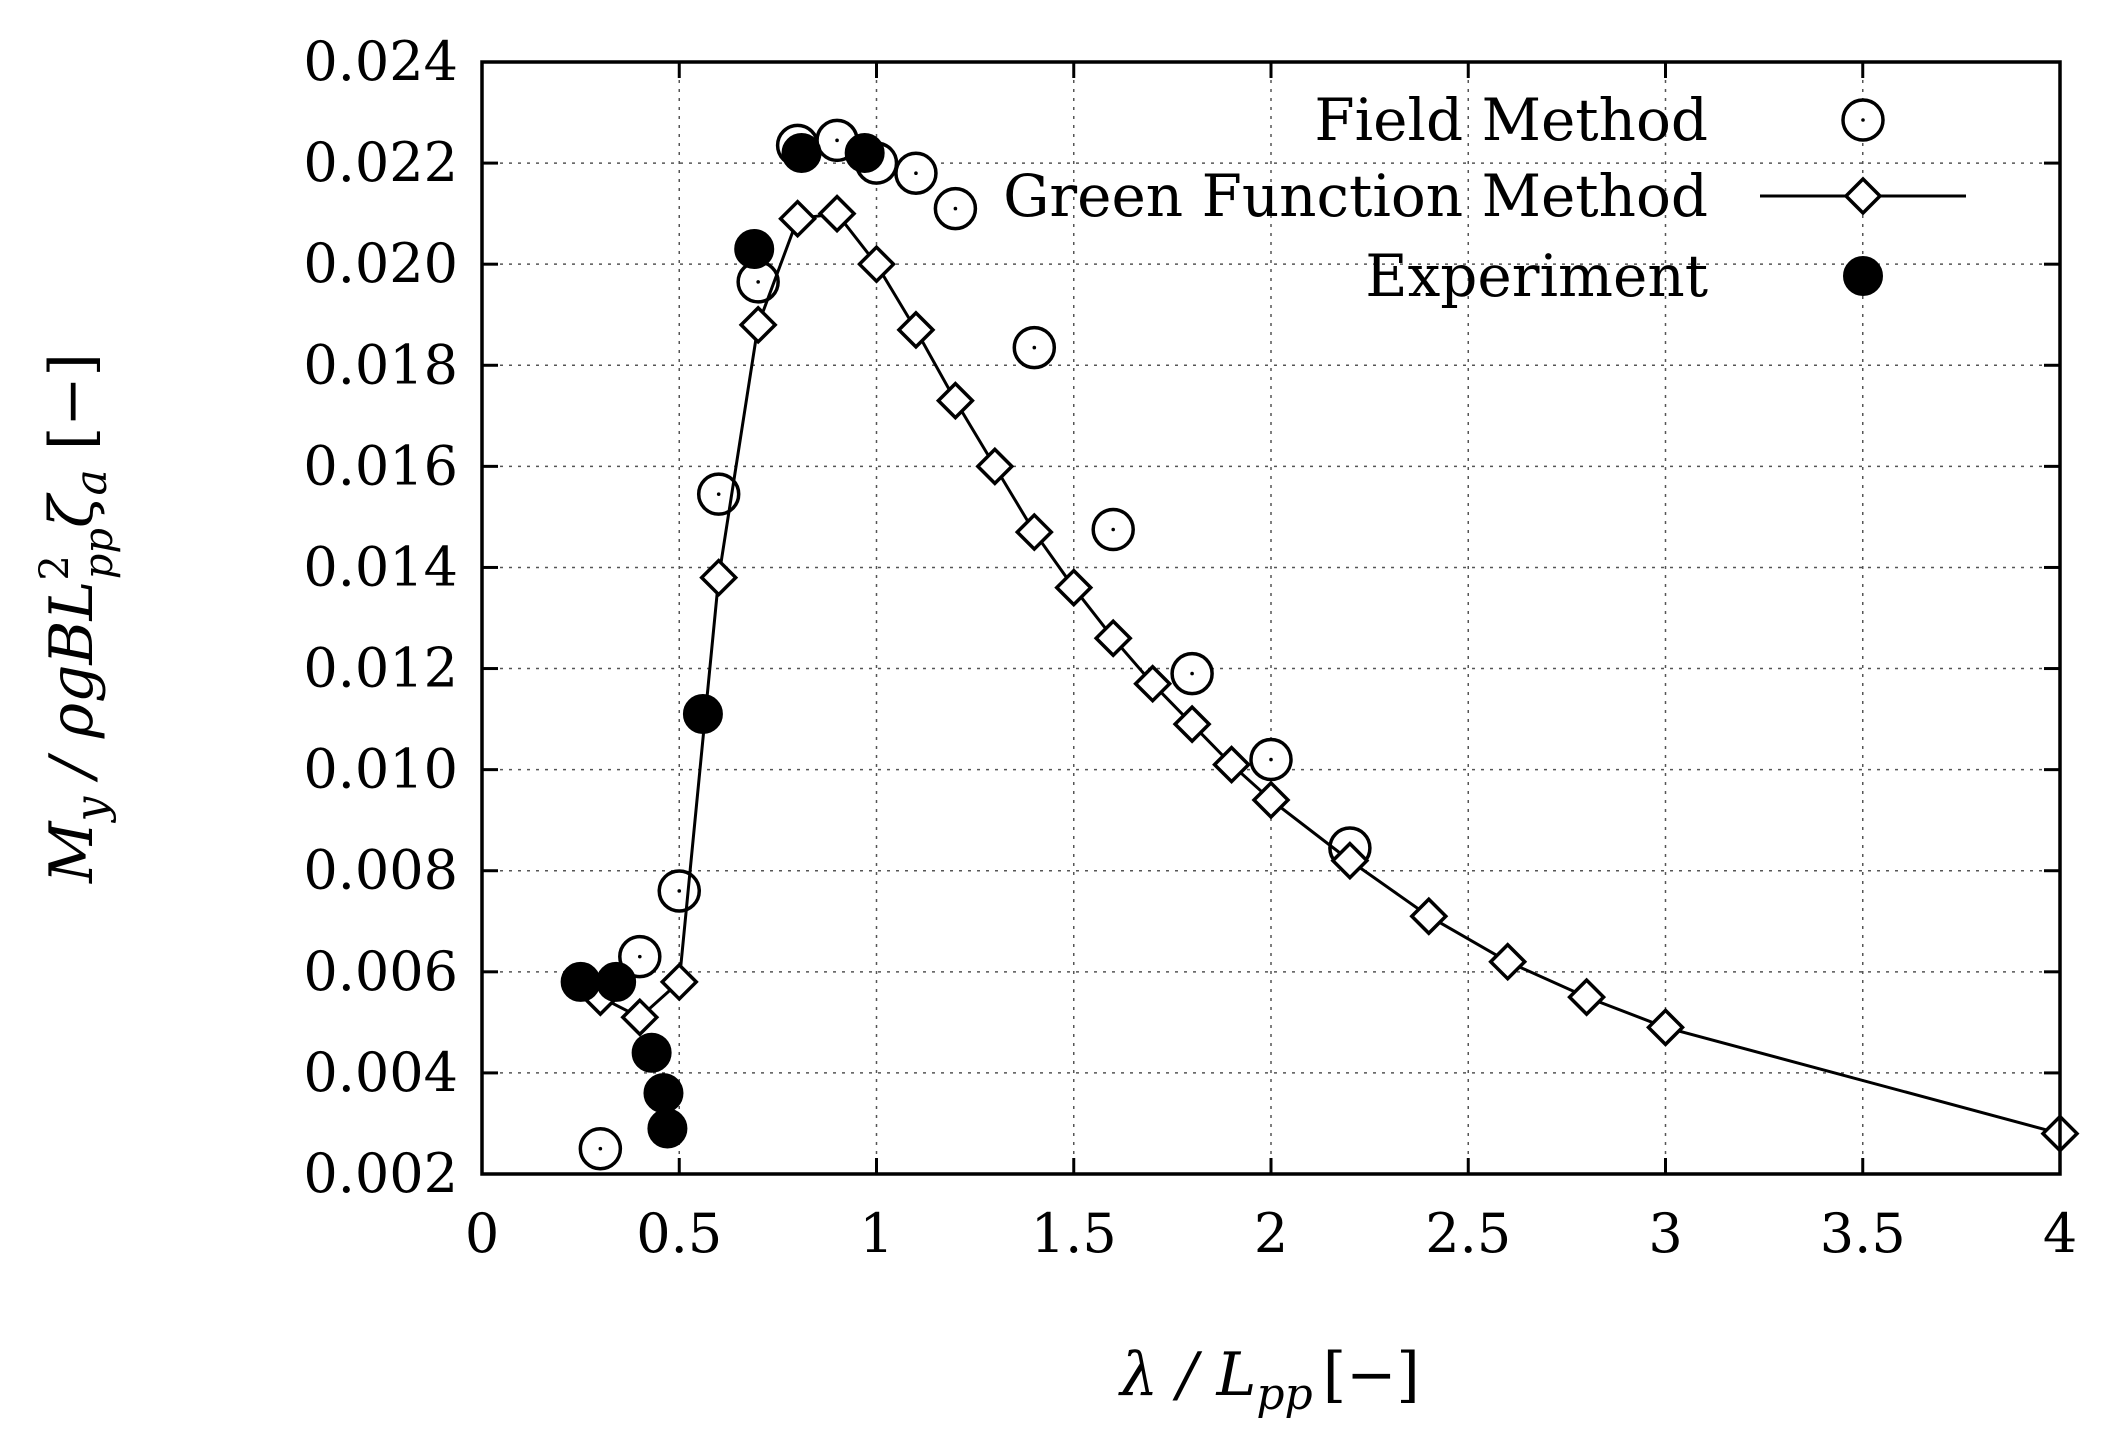  Describe the element at coordinates (1863, 120) in the screenshot. I see `legend-marker-dot` at that location.